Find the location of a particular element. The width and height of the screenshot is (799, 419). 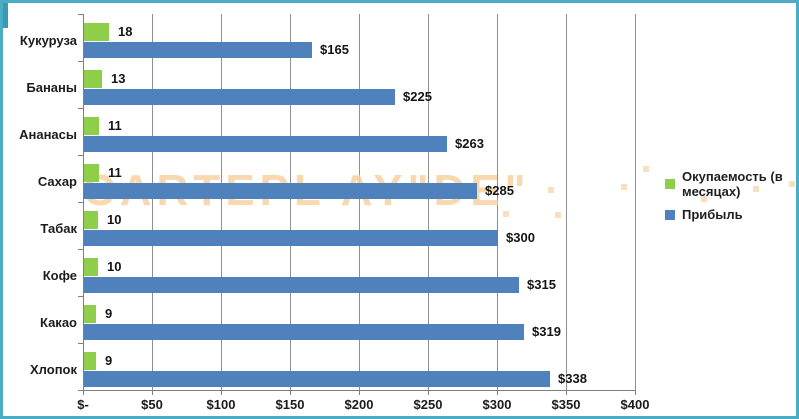

y-axis-line is located at coordinates (83, 202).